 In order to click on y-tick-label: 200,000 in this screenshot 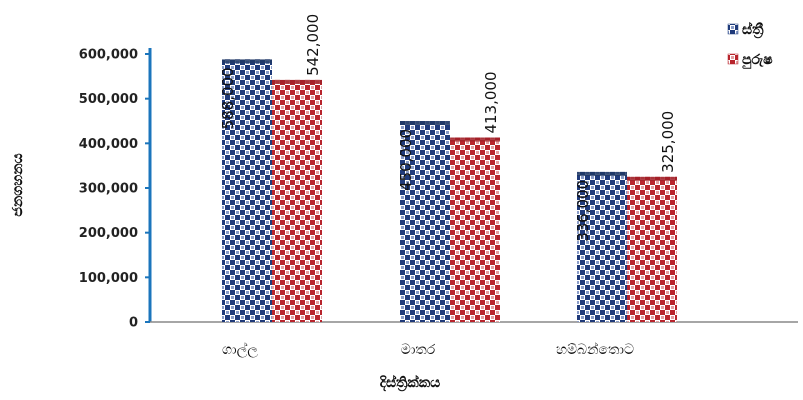, I will do `click(108, 233)`.